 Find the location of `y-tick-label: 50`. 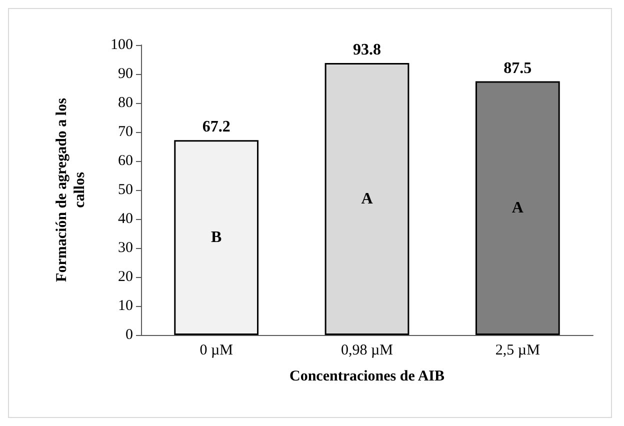

y-tick-label: 50 is located at coordinates (125, 190).